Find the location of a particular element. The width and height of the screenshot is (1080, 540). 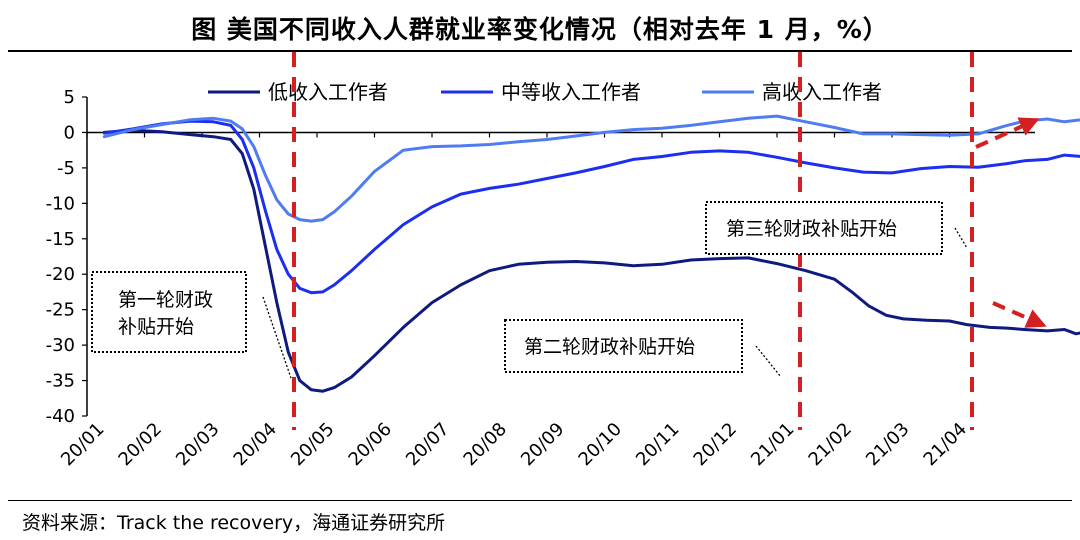

x-tick-label: 21/02 is located at coordinates (831, 445).